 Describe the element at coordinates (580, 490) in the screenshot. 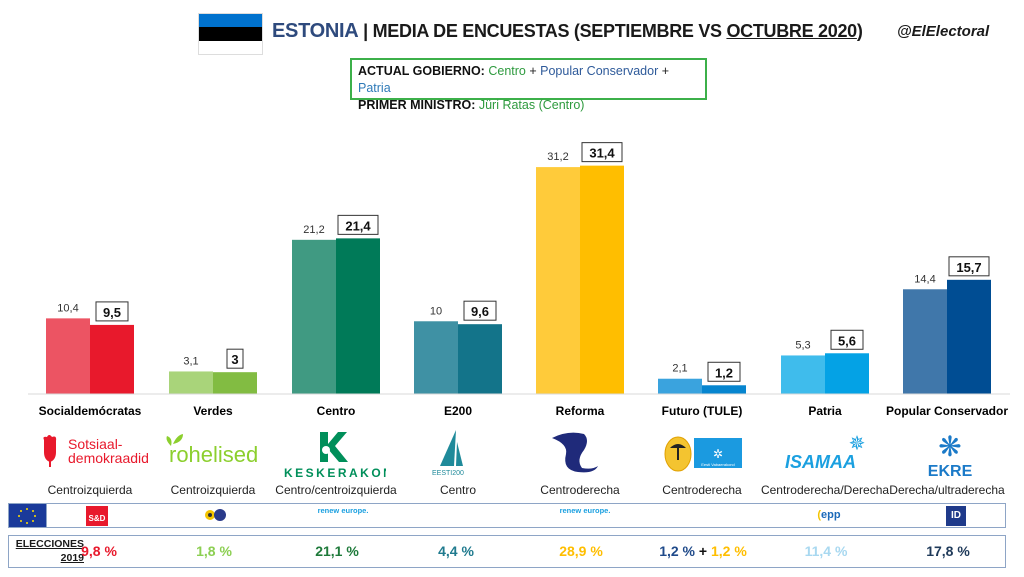

I see `ideology-label-4: Centroderecha` at that location.